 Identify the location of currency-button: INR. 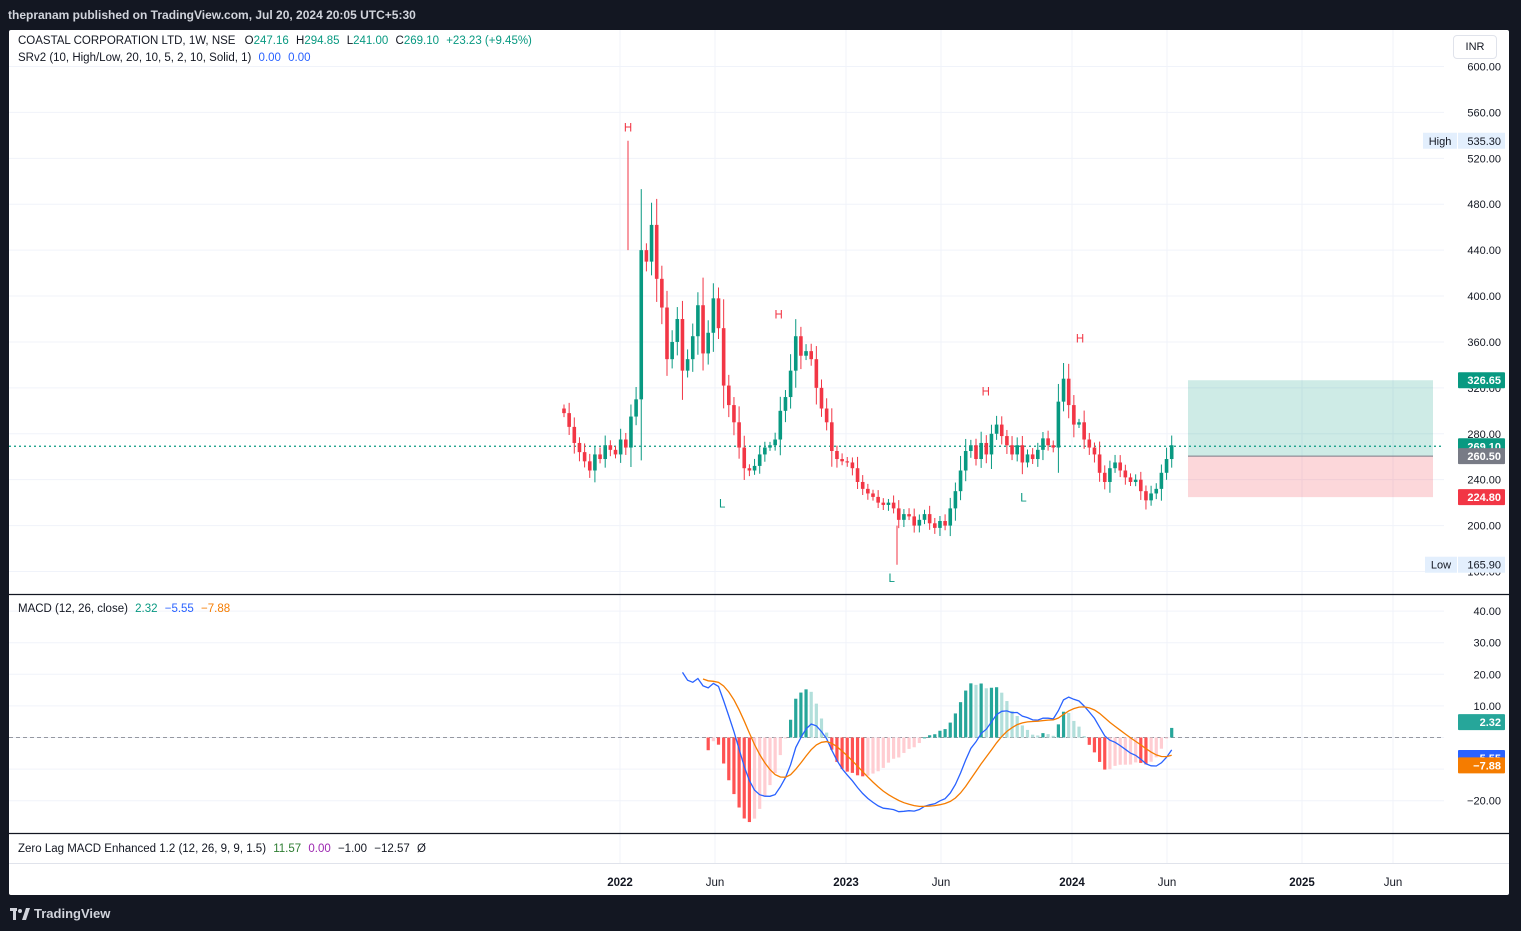
(1475, 47).